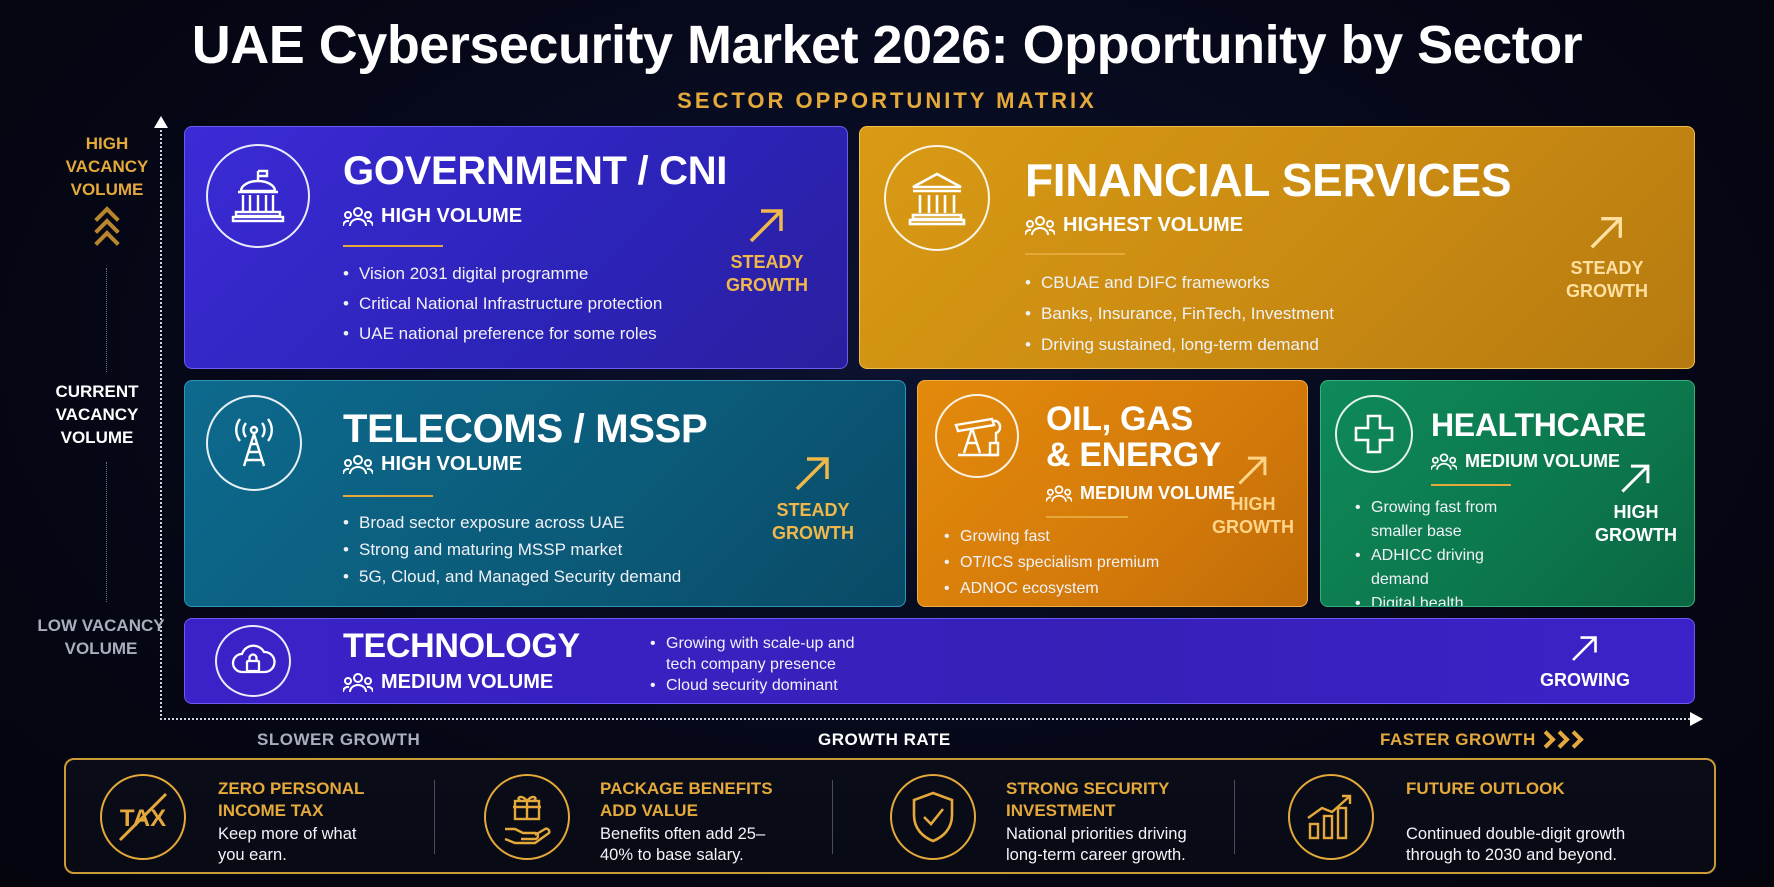 This screenshot has height=887, width=1774. I want to click on page-subtitle: SECTOR OPPORTUNITY MATRIX, so click(887, 100).